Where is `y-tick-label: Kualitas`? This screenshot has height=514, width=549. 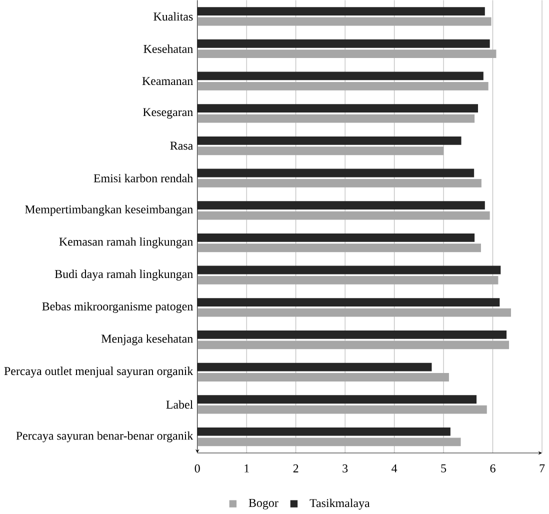
y-tick-label: Kualitas is located at coordinates (173, 16).